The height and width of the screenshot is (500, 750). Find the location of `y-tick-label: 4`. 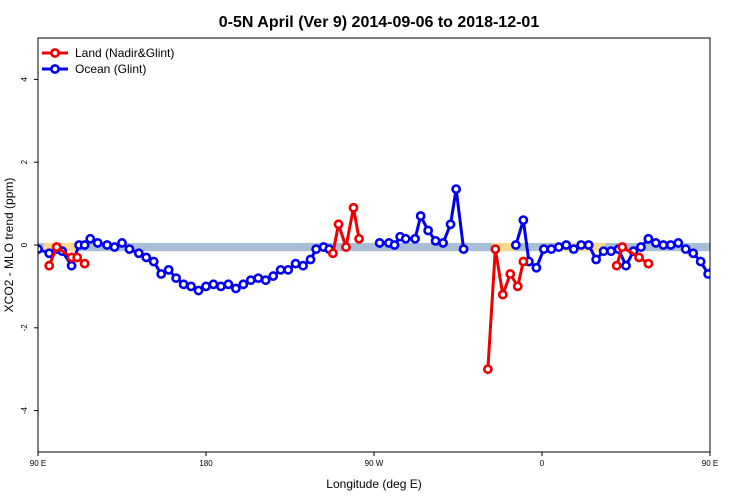

y-tick-label: 4 is located at coordinates (24, 79).